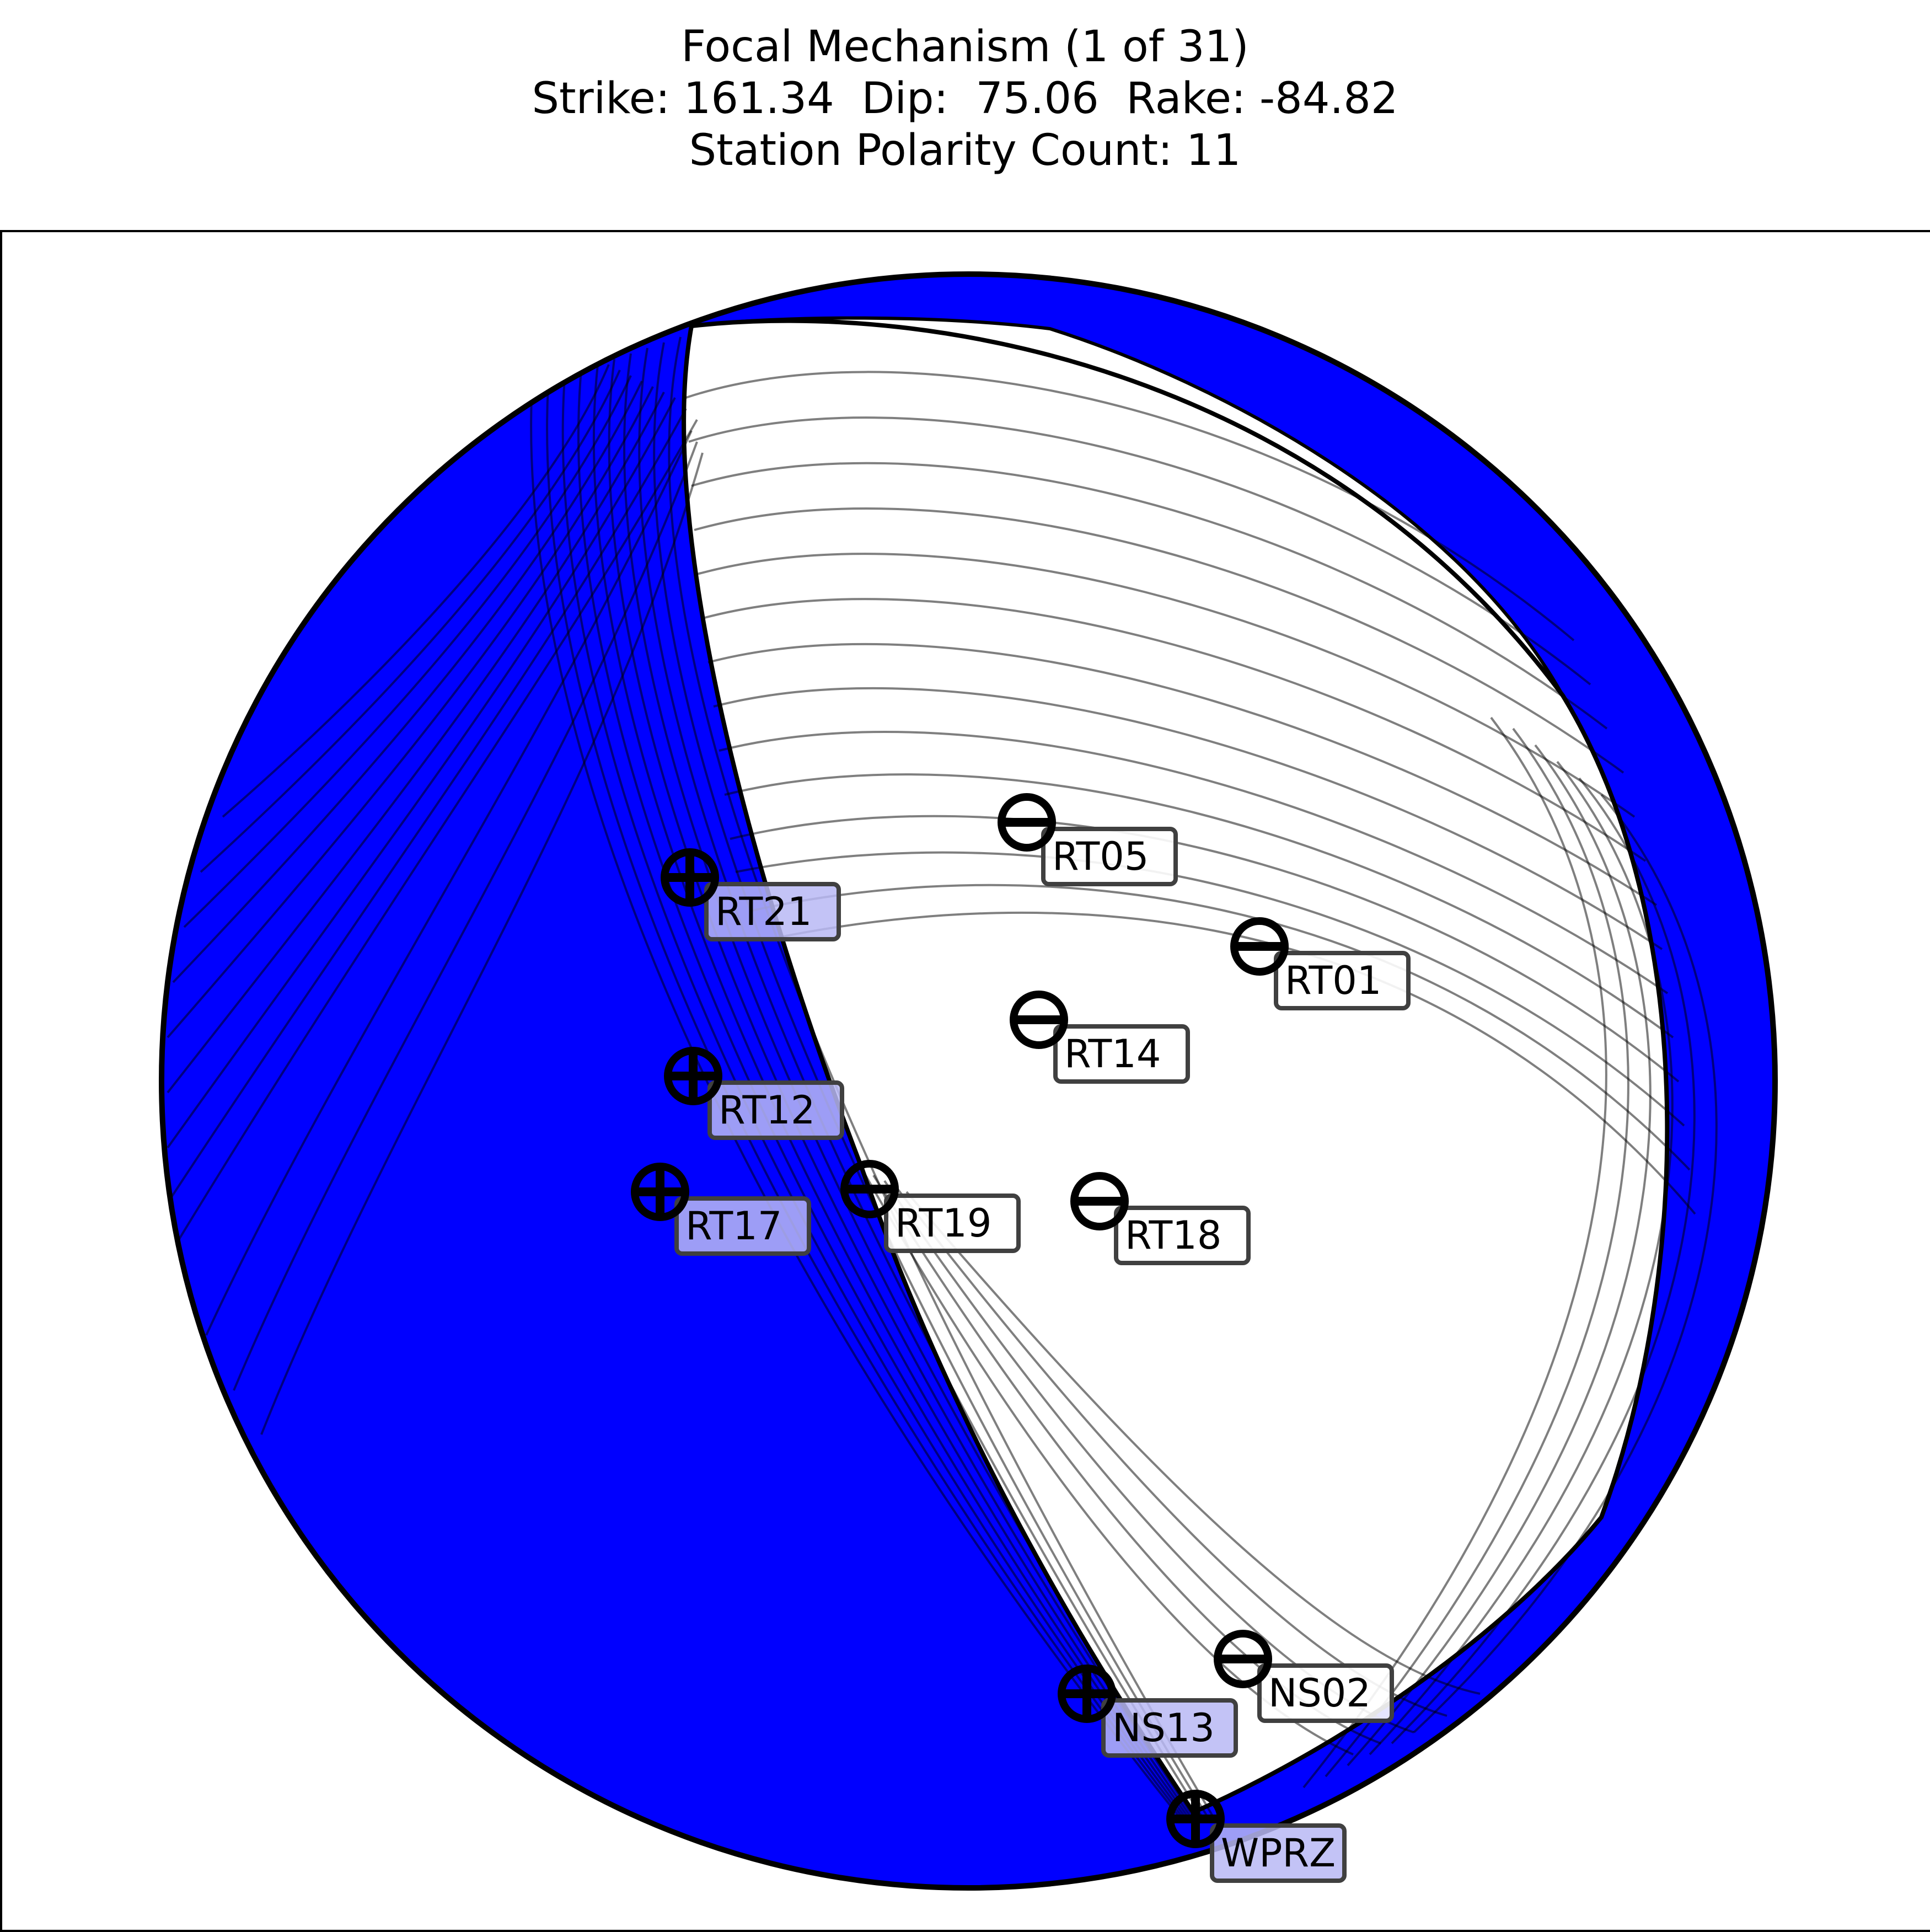 The height and width of the screenshot is (1932, 1930). I want to click on station-rt01: RT01, so click(1320, 964).